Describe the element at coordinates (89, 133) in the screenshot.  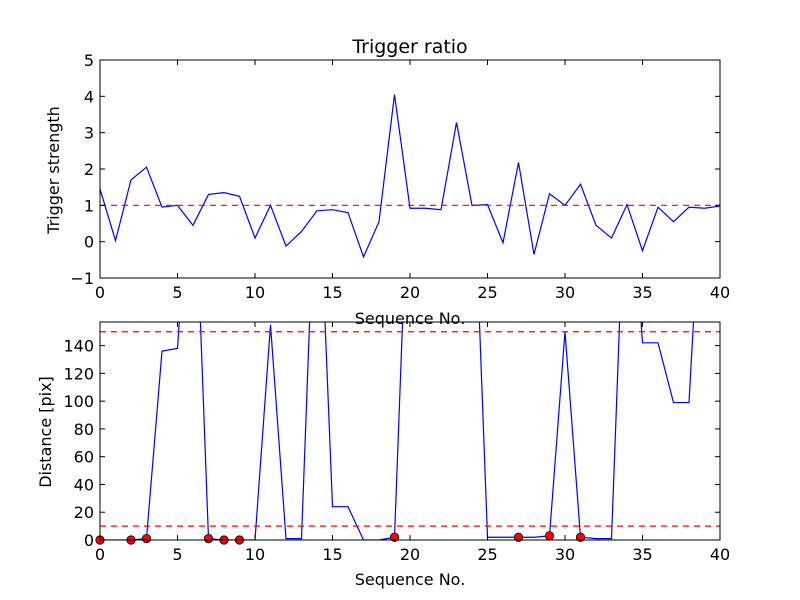
I see `y-tick-label: 3` at that location.